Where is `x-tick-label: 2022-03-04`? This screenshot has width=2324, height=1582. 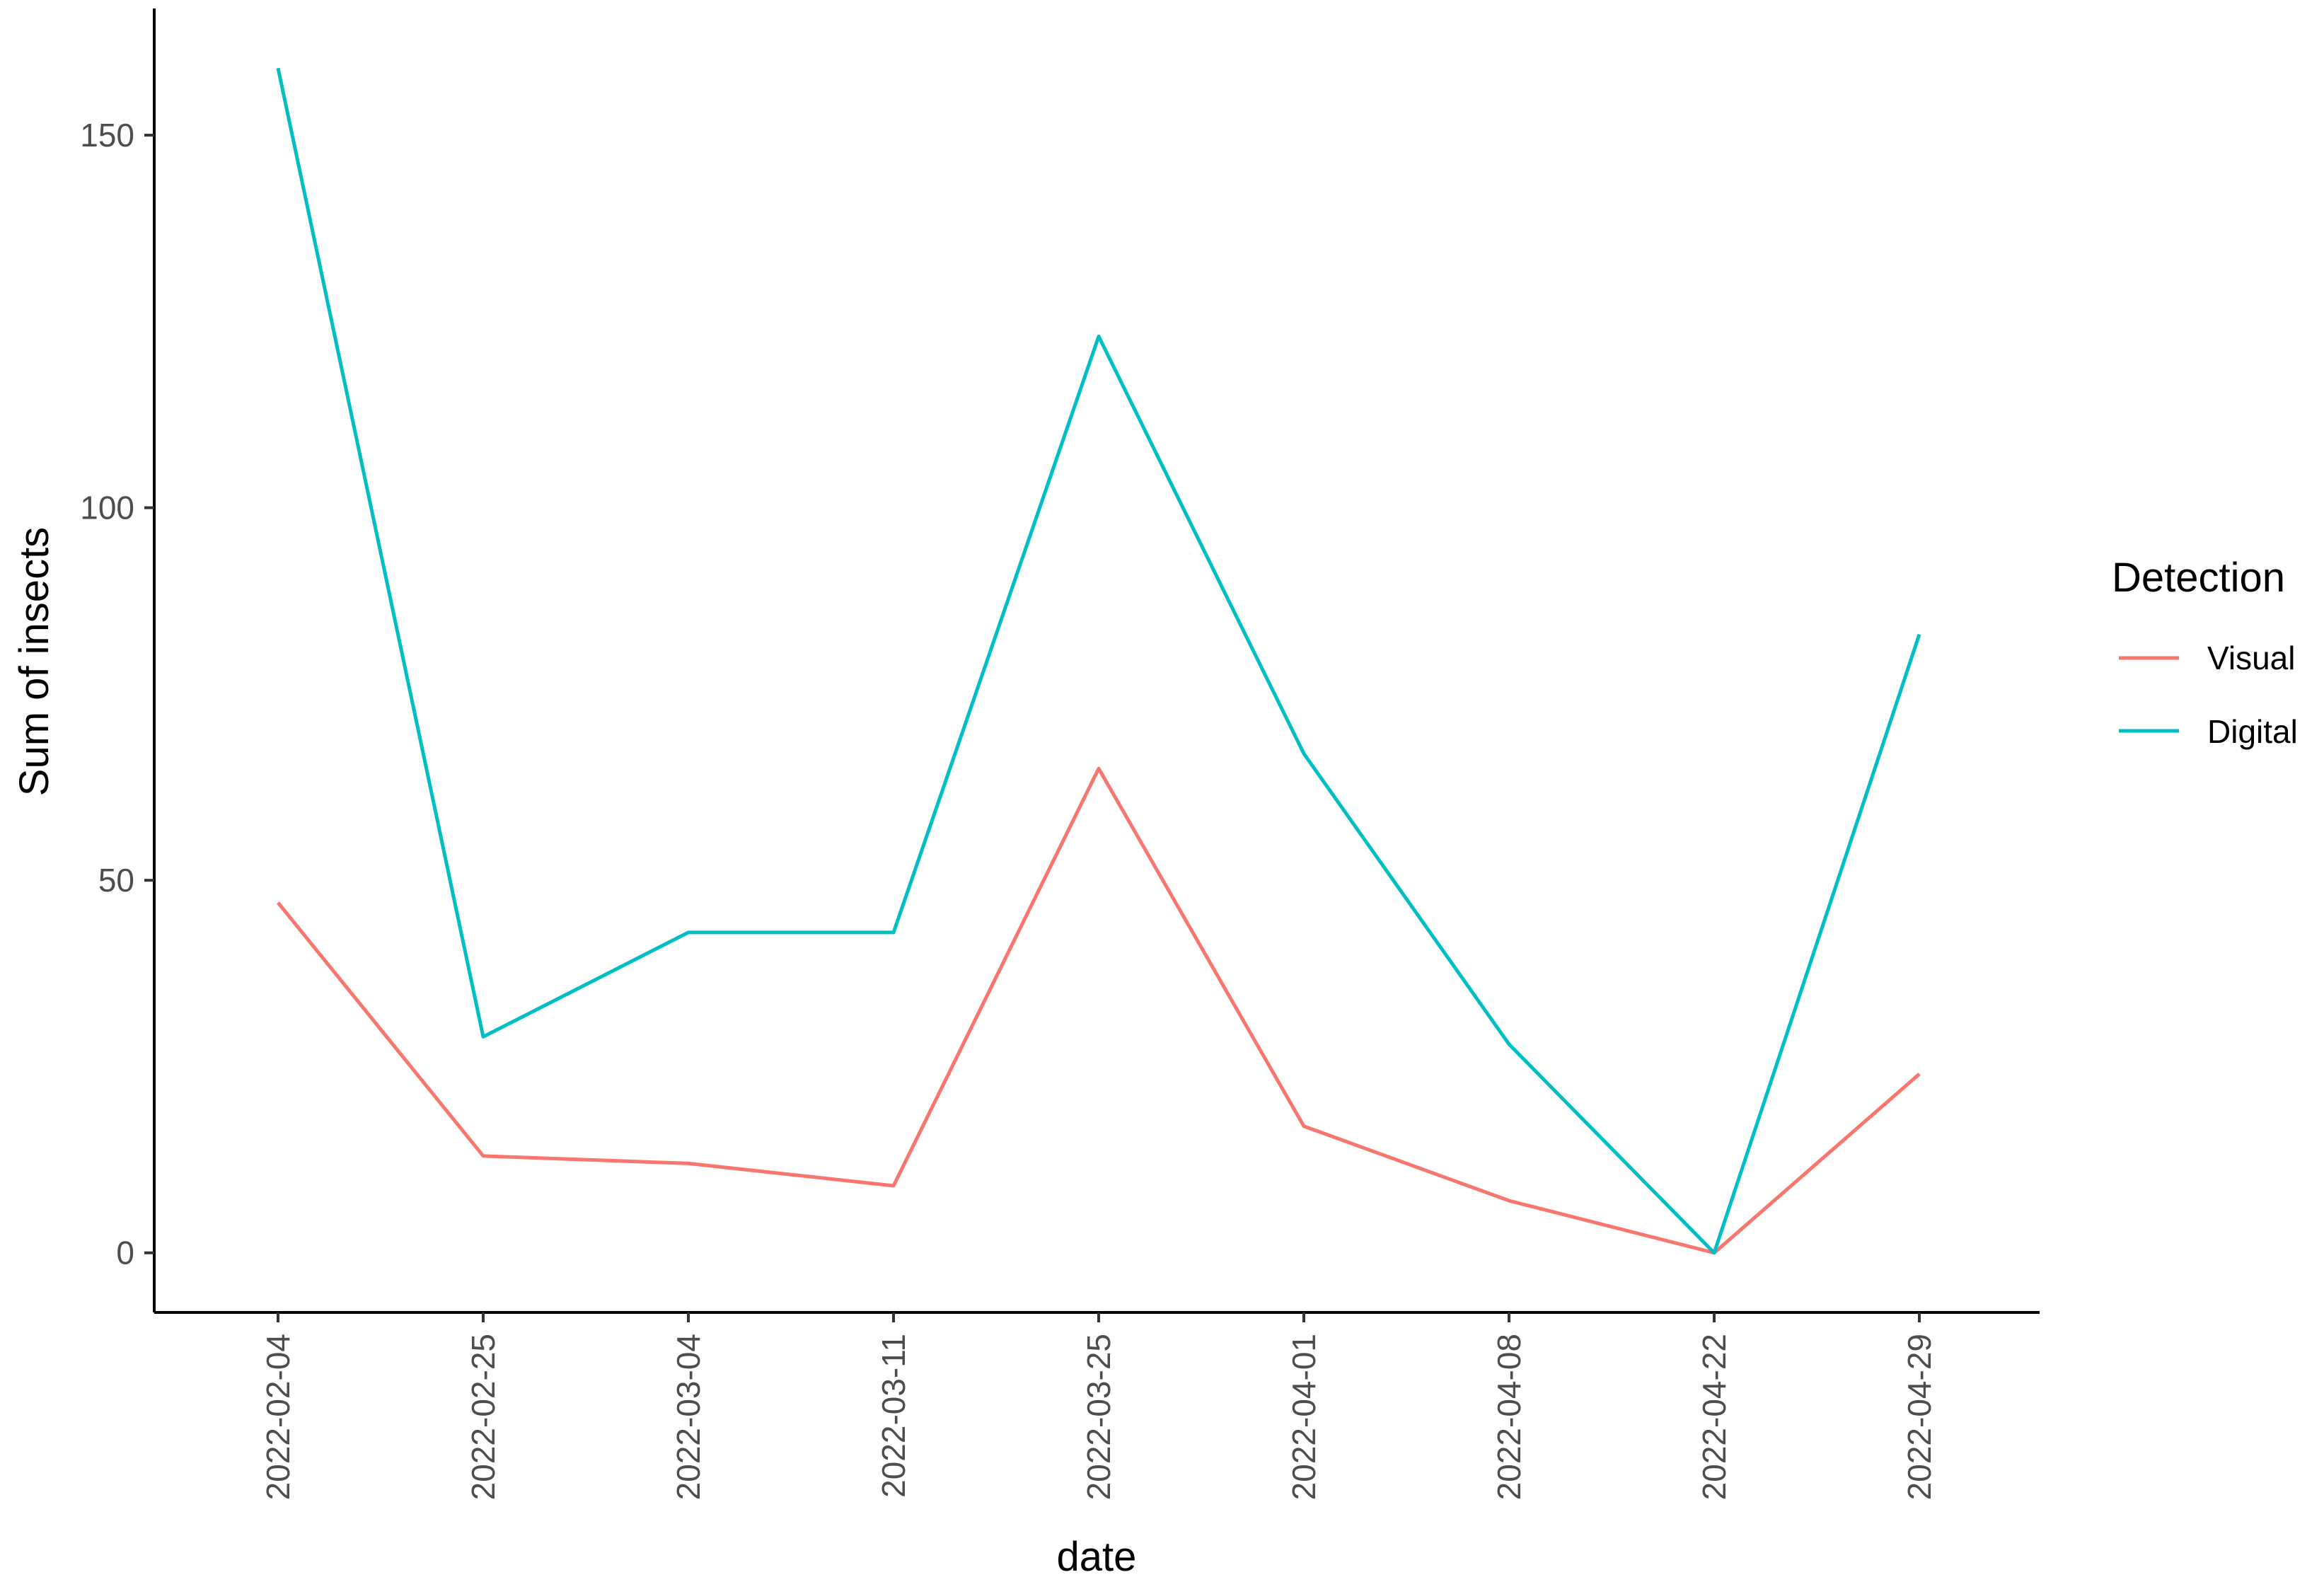 x-tick-label: 2022-03-04 is located at coordinates (689, 1417).